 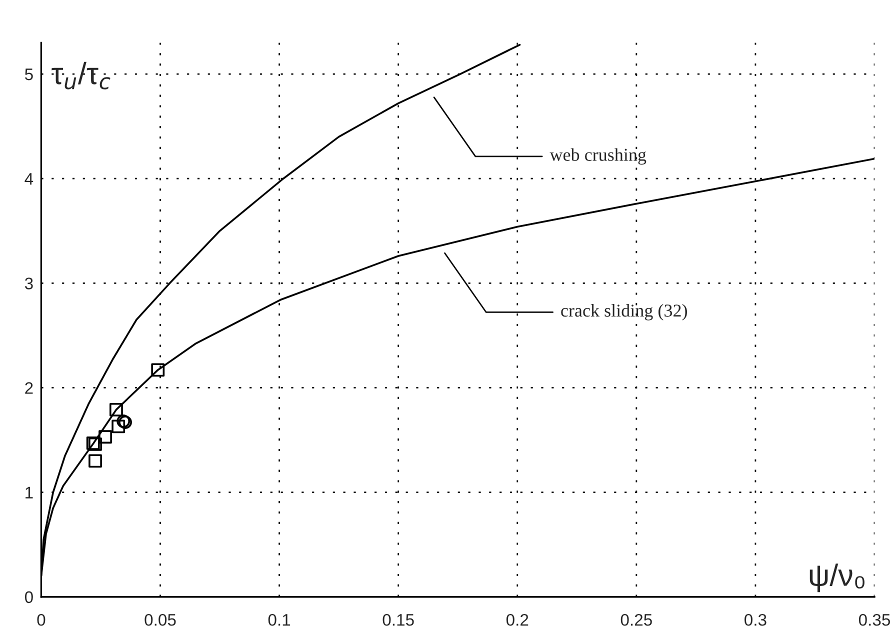 I want to click on y-tick-label: 2, so click(x=29, y=388).